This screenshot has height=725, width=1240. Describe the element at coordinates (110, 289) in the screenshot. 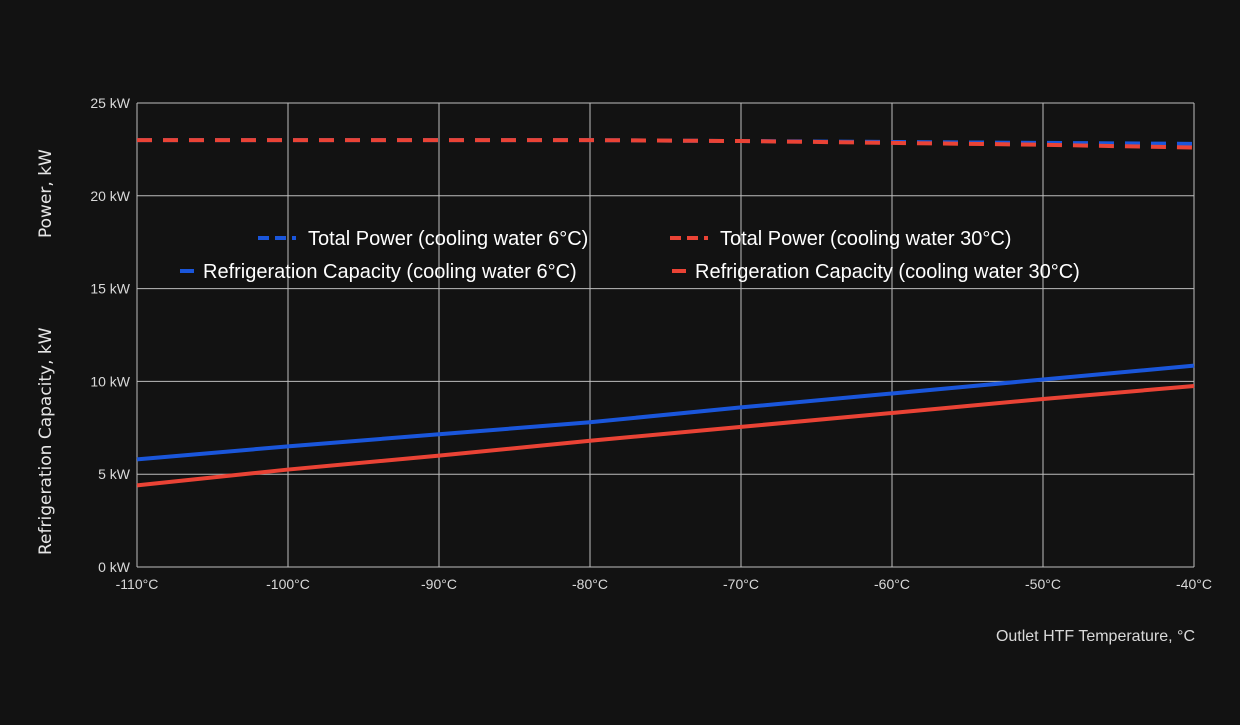

I see `y-tick-label: 15 kW` at that location.